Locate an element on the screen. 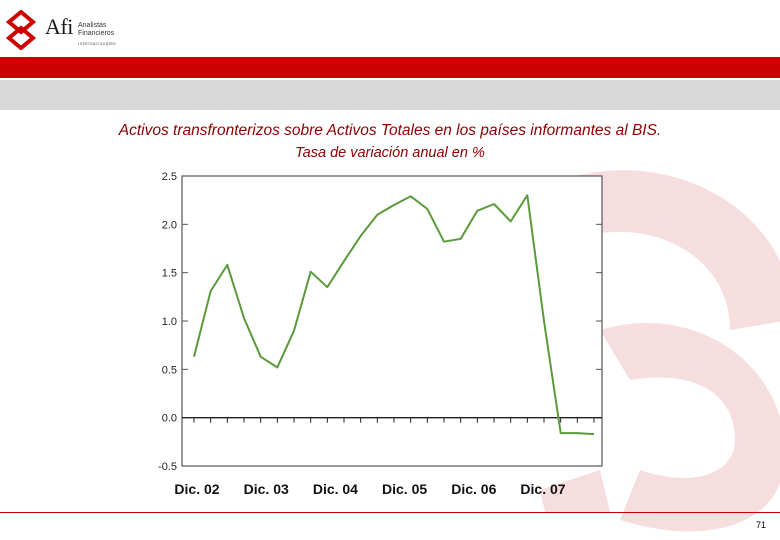  y-tick-label: 1.5 is located at coordinates (169, 274).